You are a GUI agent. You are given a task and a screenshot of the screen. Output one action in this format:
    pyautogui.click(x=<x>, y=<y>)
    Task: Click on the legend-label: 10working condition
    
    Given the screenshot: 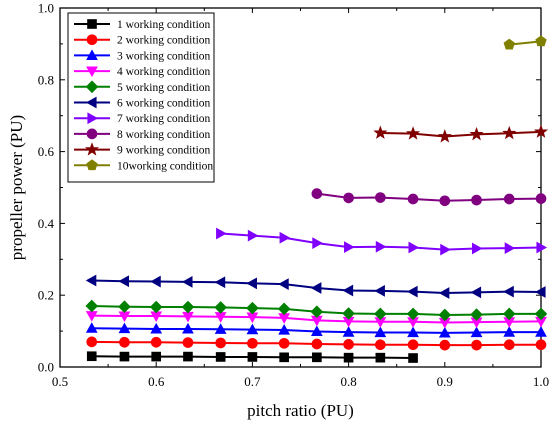 What is the action you would take?
    pyautogui.click(x=165, y=166)
    